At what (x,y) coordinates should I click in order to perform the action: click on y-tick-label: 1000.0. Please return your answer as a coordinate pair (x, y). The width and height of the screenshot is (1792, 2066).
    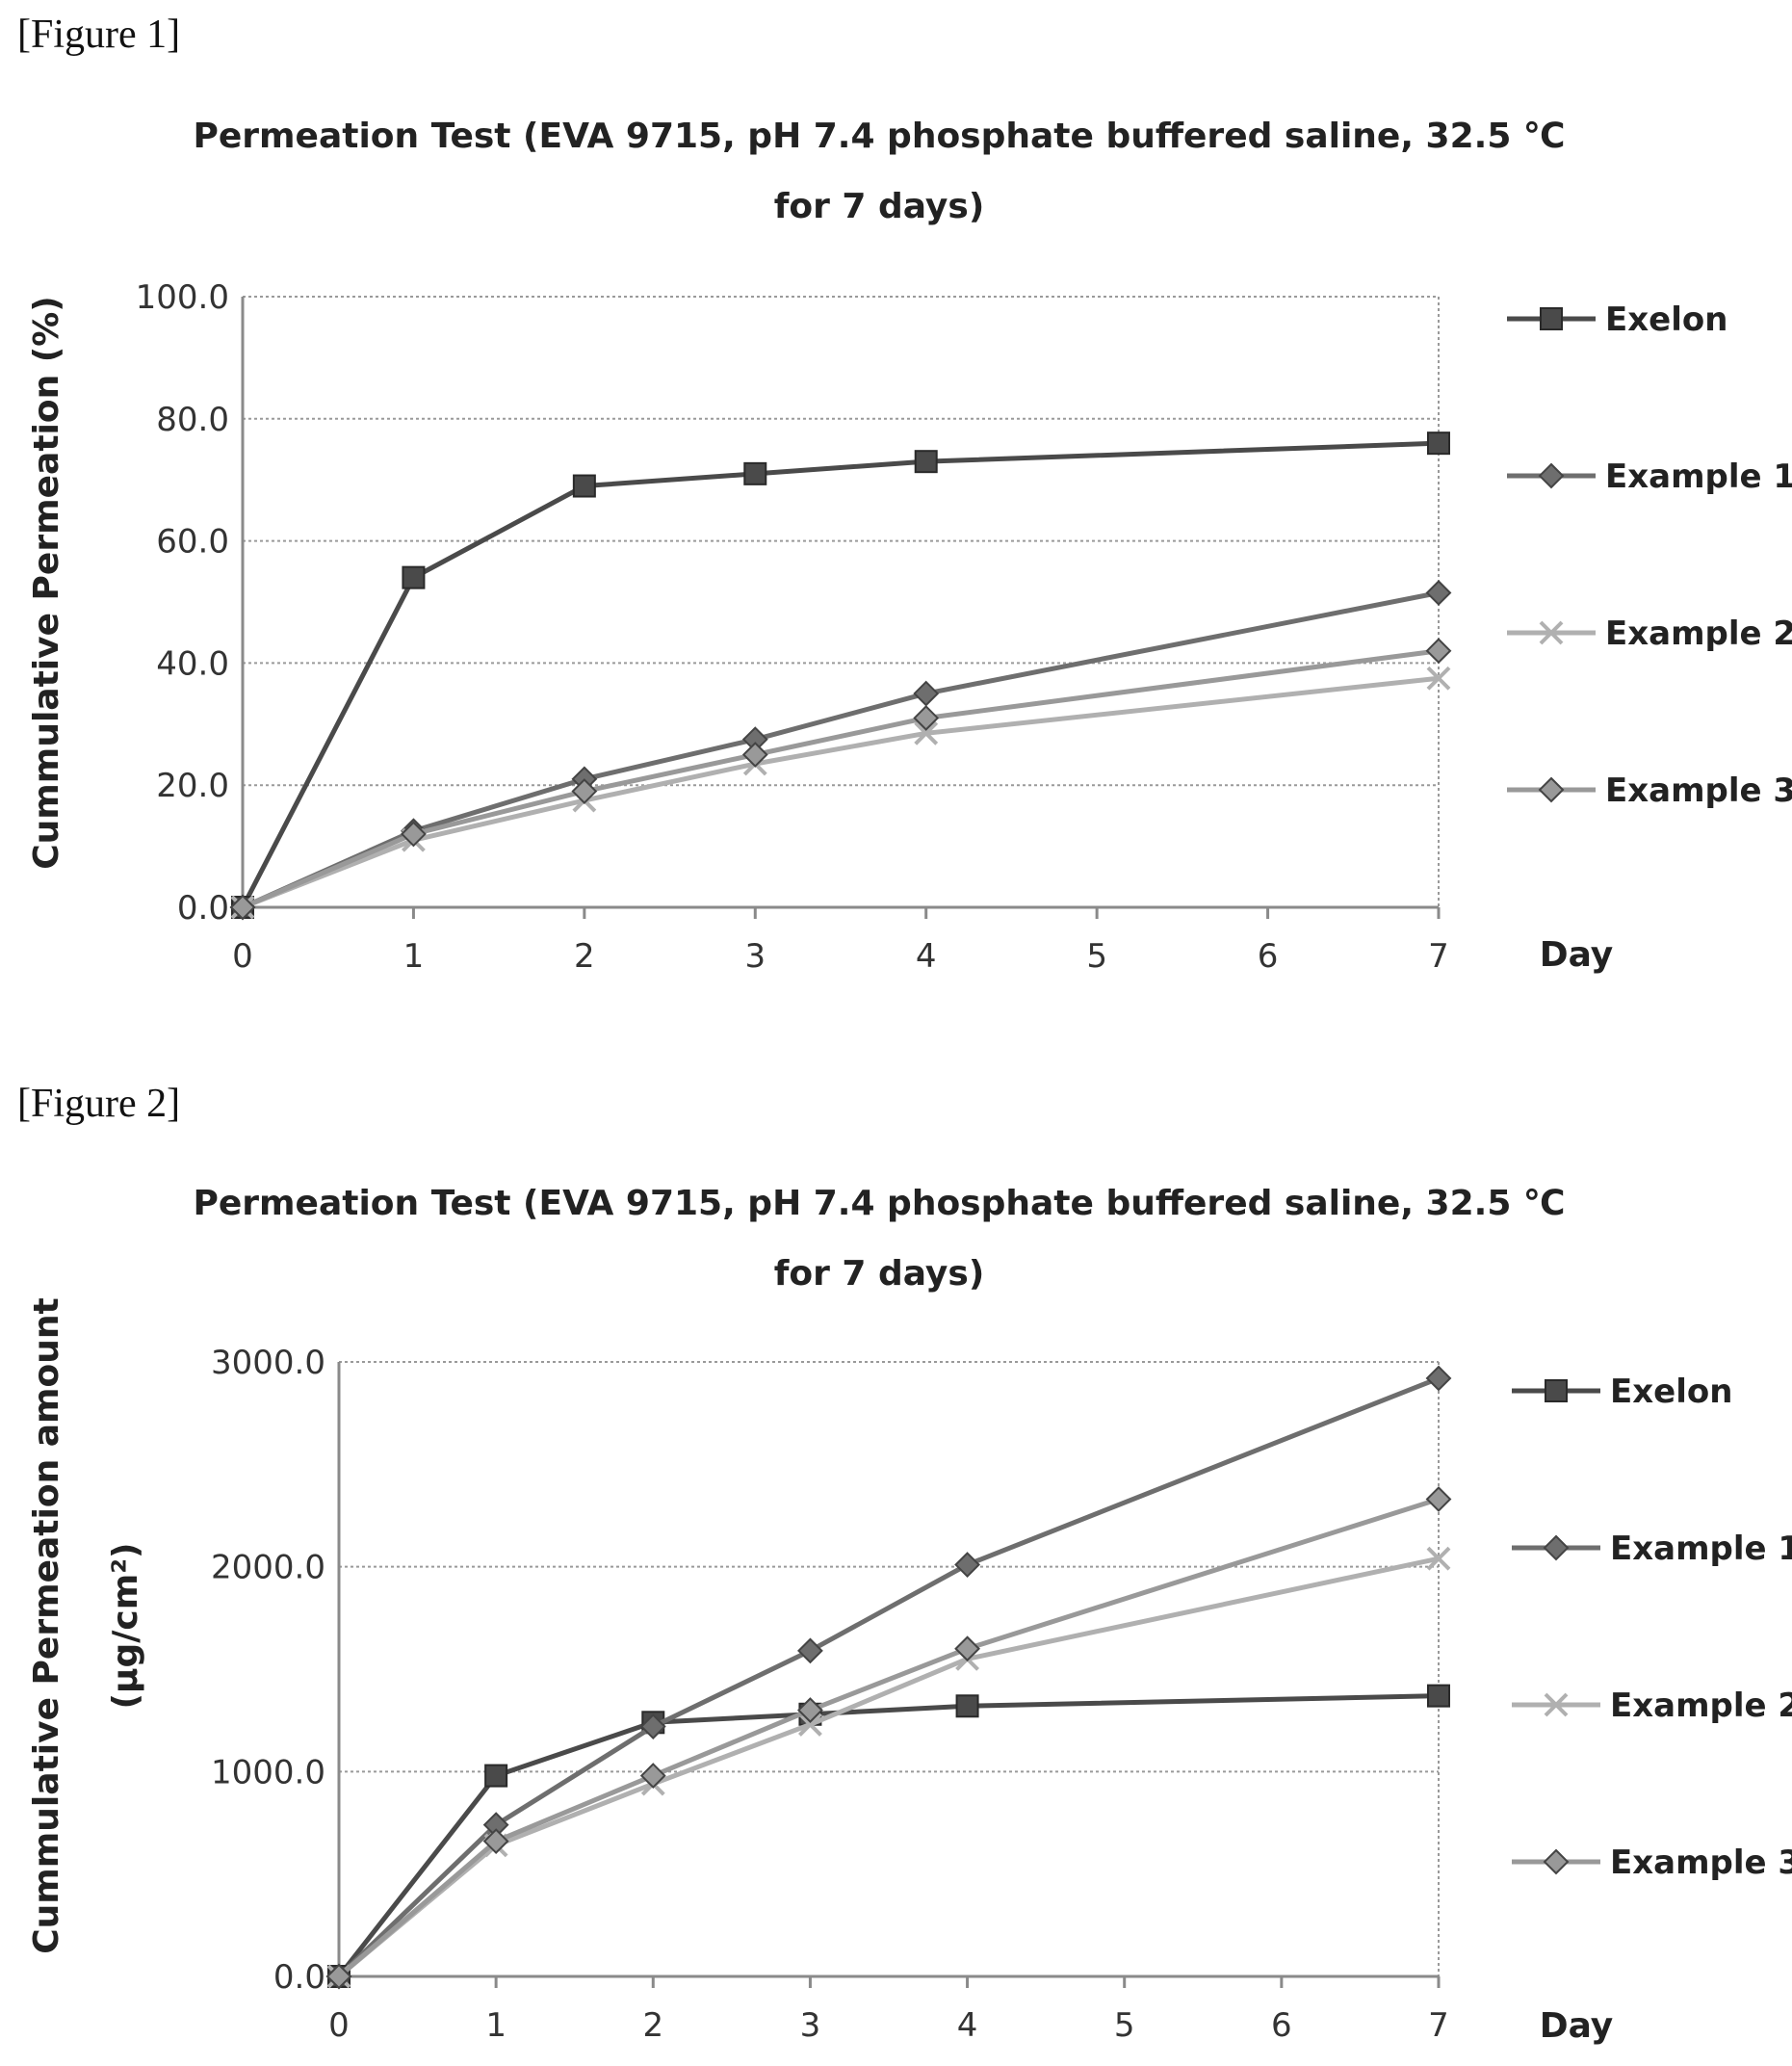
    Looking at the image, I should click on (268, 1772).